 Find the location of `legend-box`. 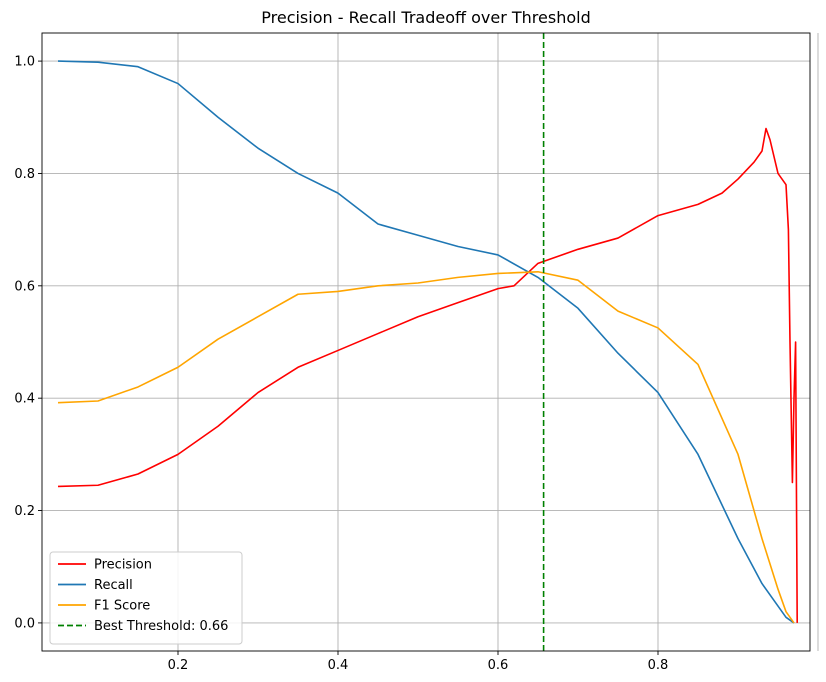

legend-box is located at coordinates (146, 598).